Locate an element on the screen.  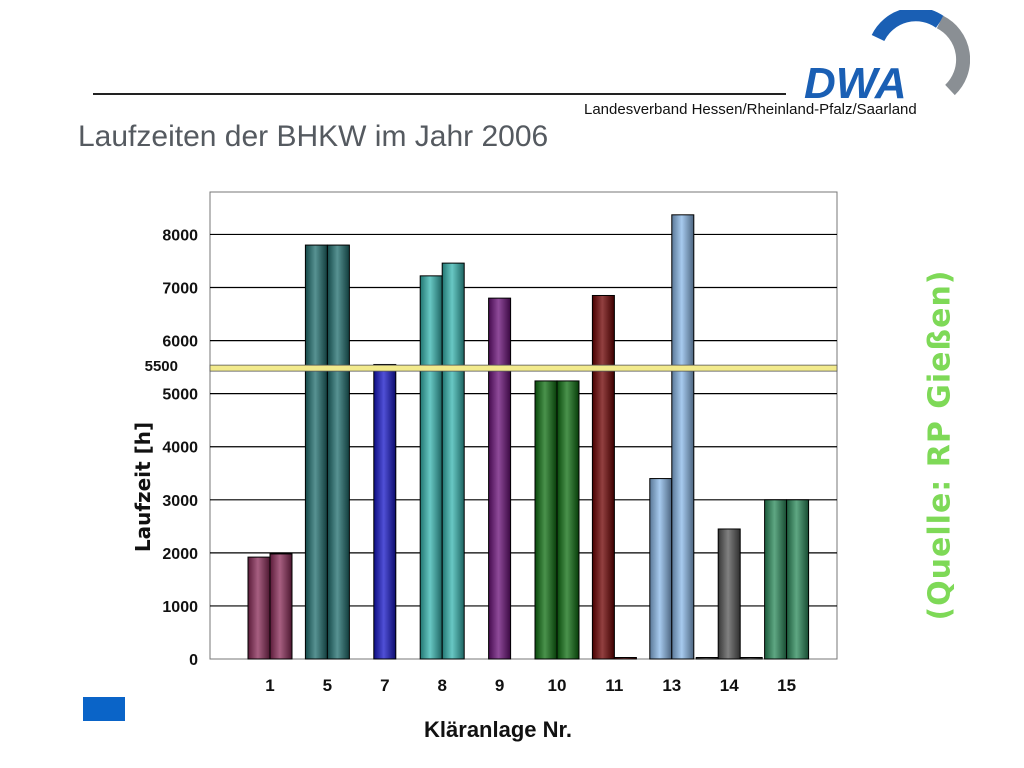
y-tick-label: 7000 is located at coordinates (180, 289).